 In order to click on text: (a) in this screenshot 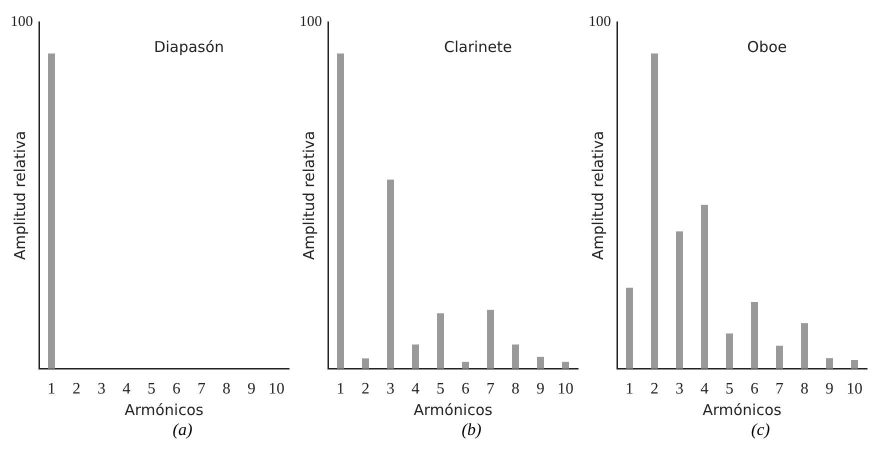, I will do `click(183, 430)`.